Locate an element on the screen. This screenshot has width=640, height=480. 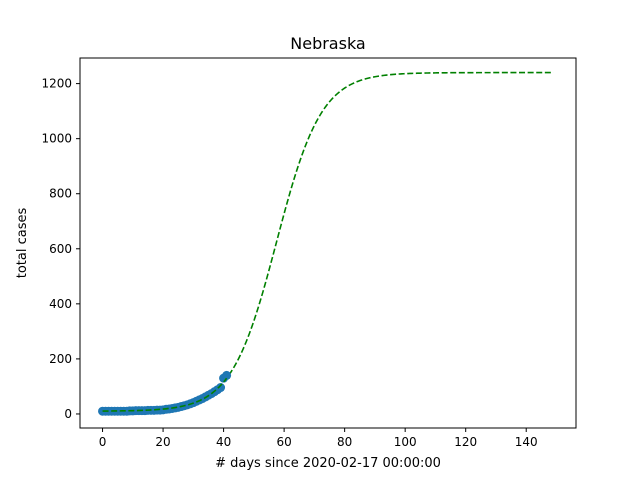
y-tick-label: 0 is located at coordinates (68, 414).